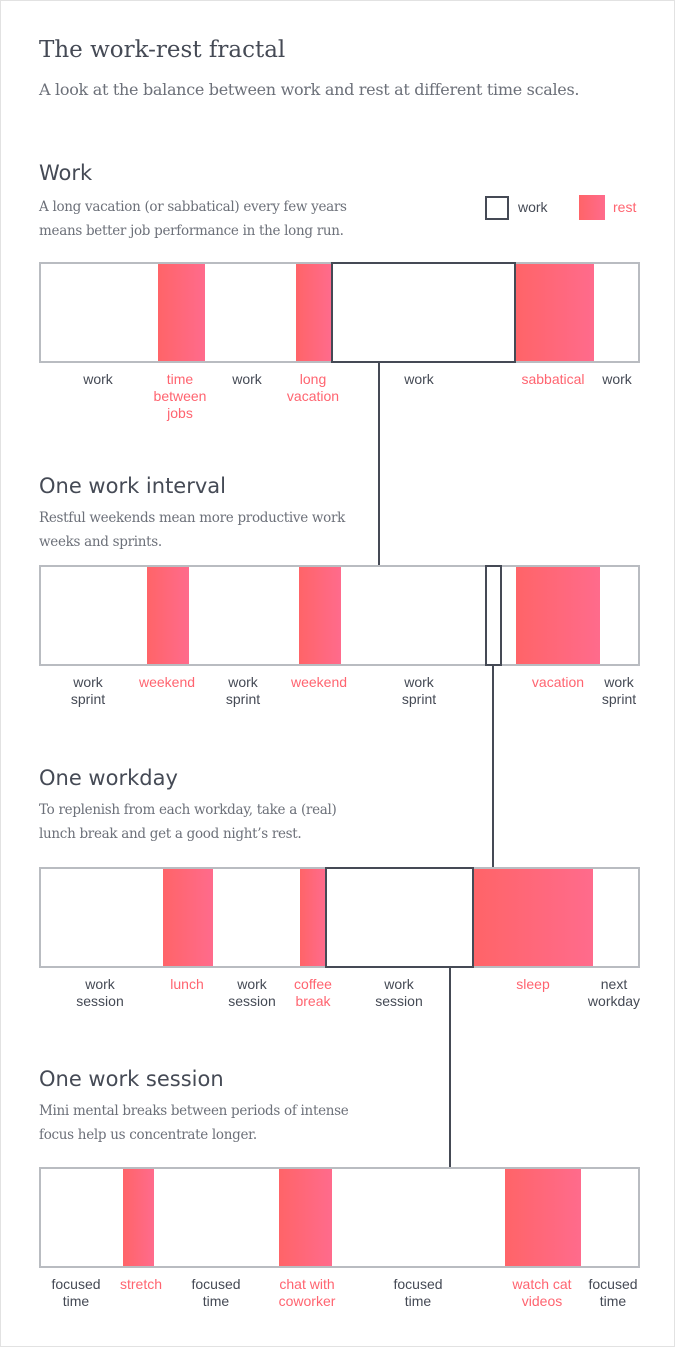 The height and width of the screenshot is (1347, 675). Describe the element at coordinates (592, 207) in the screenshot. I see `legend-rest-swatch` at that location.